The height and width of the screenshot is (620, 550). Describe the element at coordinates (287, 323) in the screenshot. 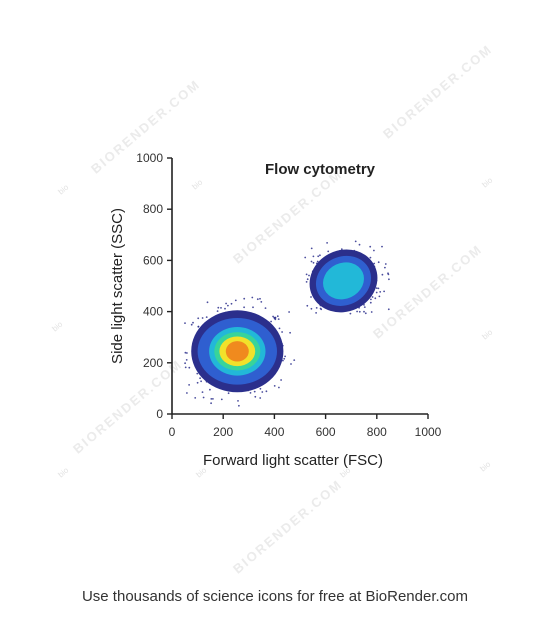

I see `scatter-density-layer` at that location.